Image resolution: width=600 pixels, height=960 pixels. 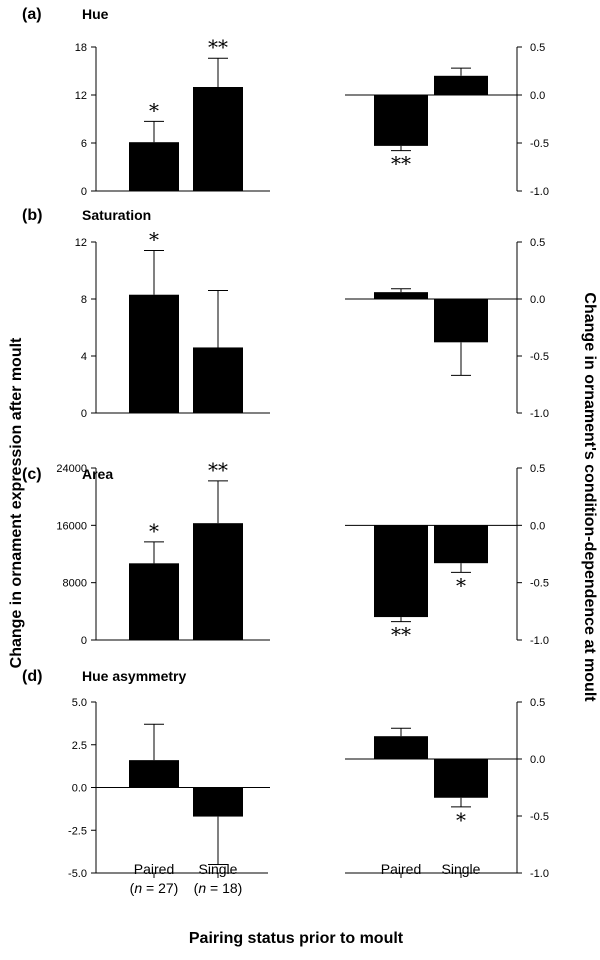 What do you see at coordinates (77, 874) in the screenshot?
I see `y-tick-label: -5.0` at bounding box center [77, 874].